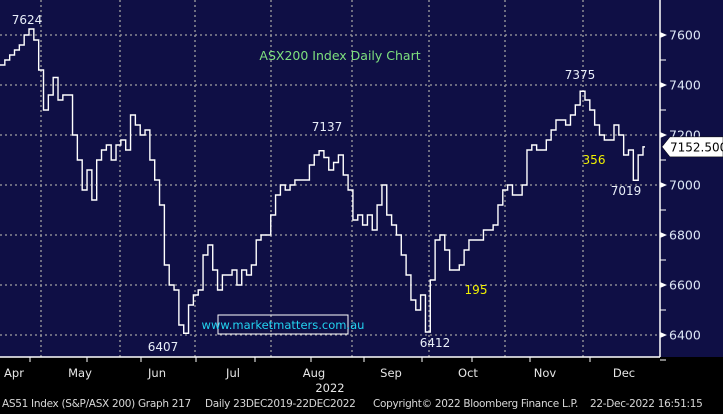 Image resolution: width=723 pixels, height=414 pixels. Describe the element at coordinates (96, 404) in the screenshot. I see `footer-security: AS51 Index (S&P/ASX 200) Graph 217` at that location.